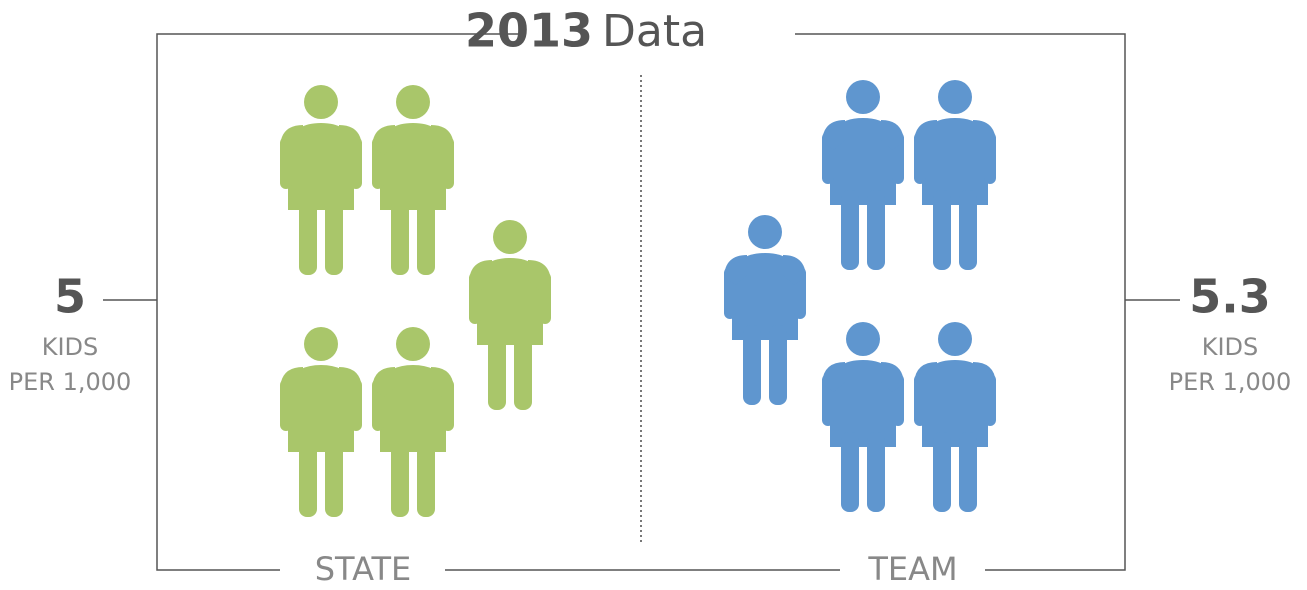 This screenshot has height=590, width=1307. What do you see at coordinates (363, 569) in the screenshot?
I see `category-label: STATE` at bounding box center [363, 569].